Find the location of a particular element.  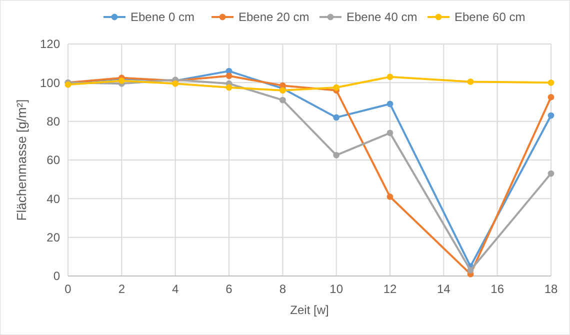

y-tick-label: 80 is located at coordinates (53, 121).